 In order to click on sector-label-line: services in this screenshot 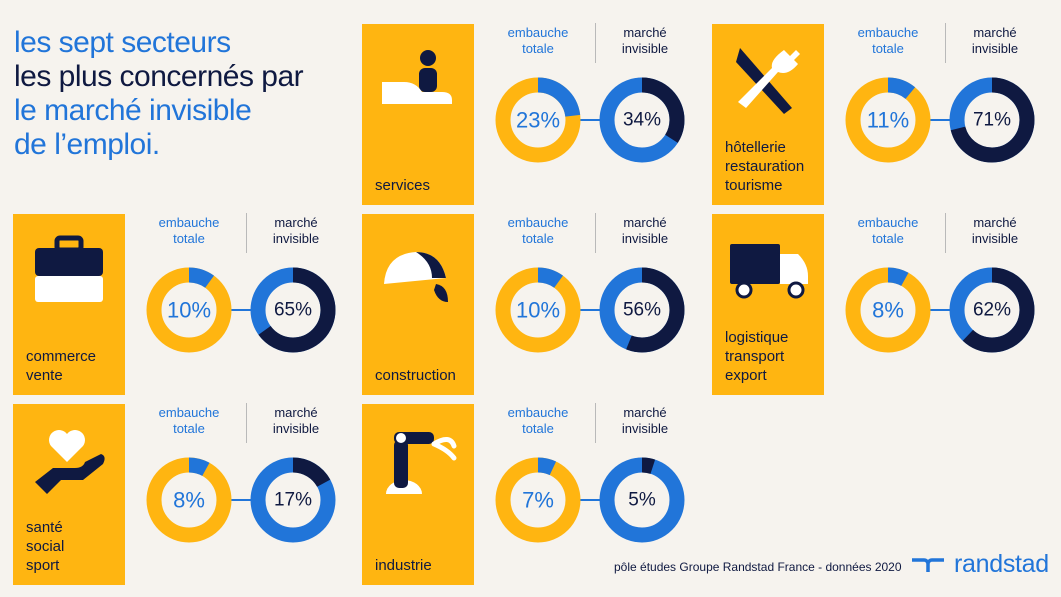, I will do `click(403, 185)`.